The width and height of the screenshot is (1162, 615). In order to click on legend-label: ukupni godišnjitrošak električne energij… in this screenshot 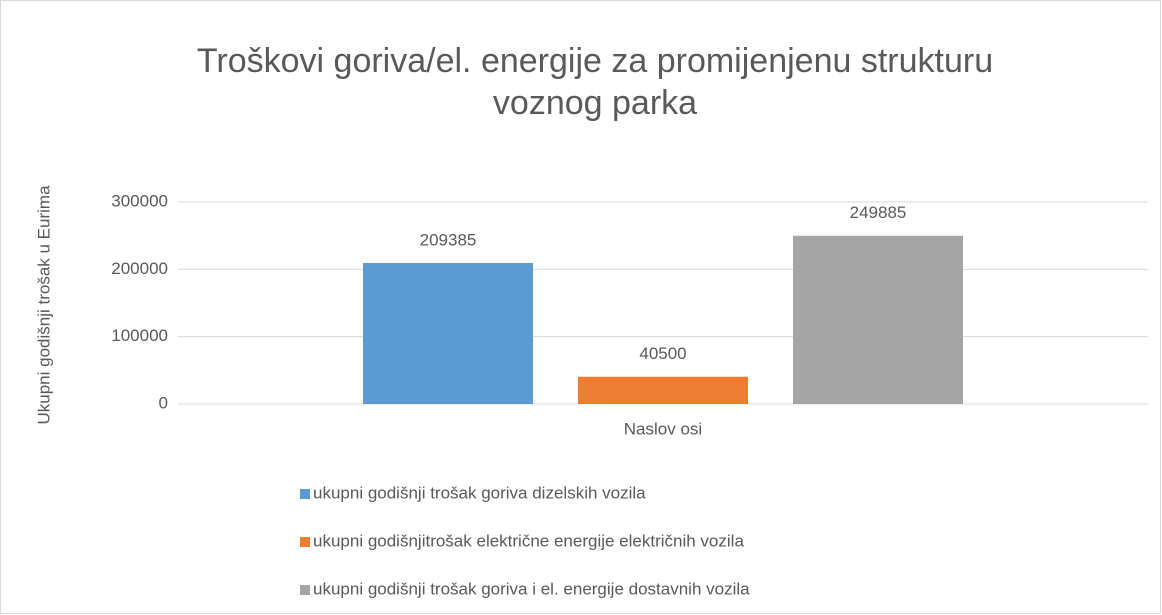, I will do `click(528, 540)`.